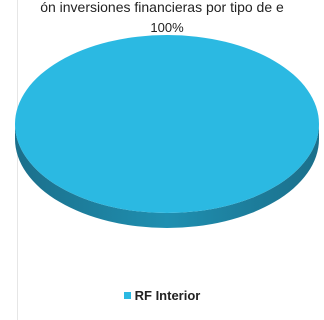 This screenshot has height=320, width=324. What do you see at coordinates (17, 160) in the screenshot?
I see `chart-border-line` at bounding box center [17, 160].